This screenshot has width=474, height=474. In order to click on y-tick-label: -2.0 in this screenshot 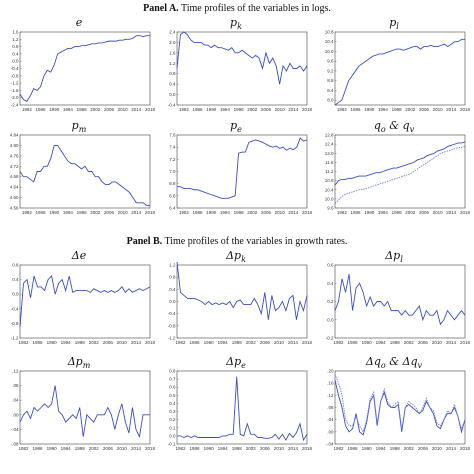, I will do `click(15, 97)`.